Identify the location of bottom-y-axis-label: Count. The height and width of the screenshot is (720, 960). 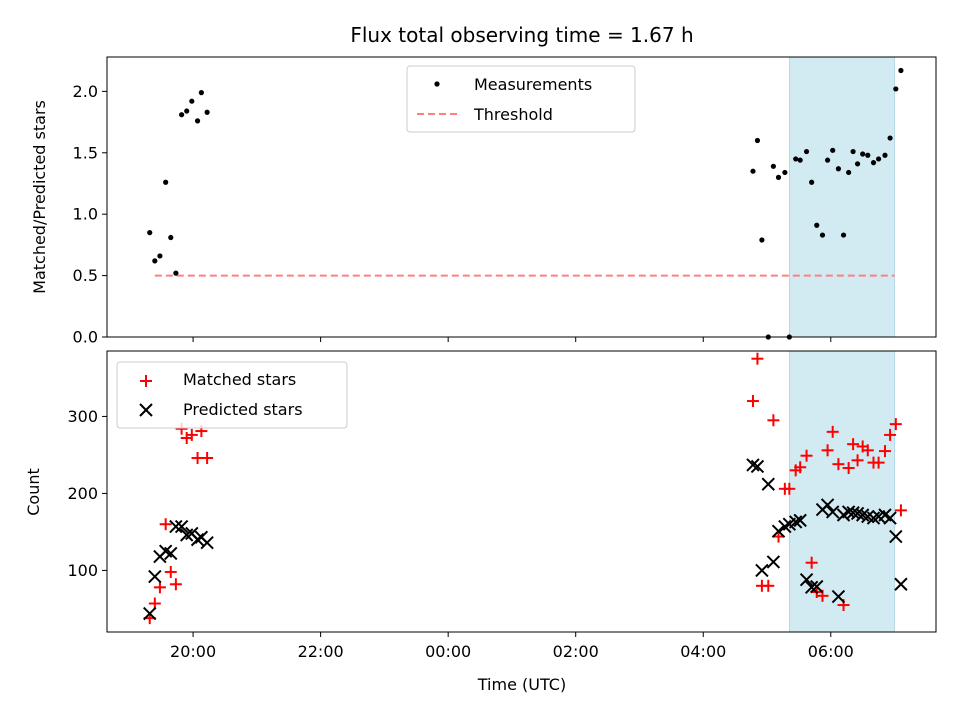
(33, 492).